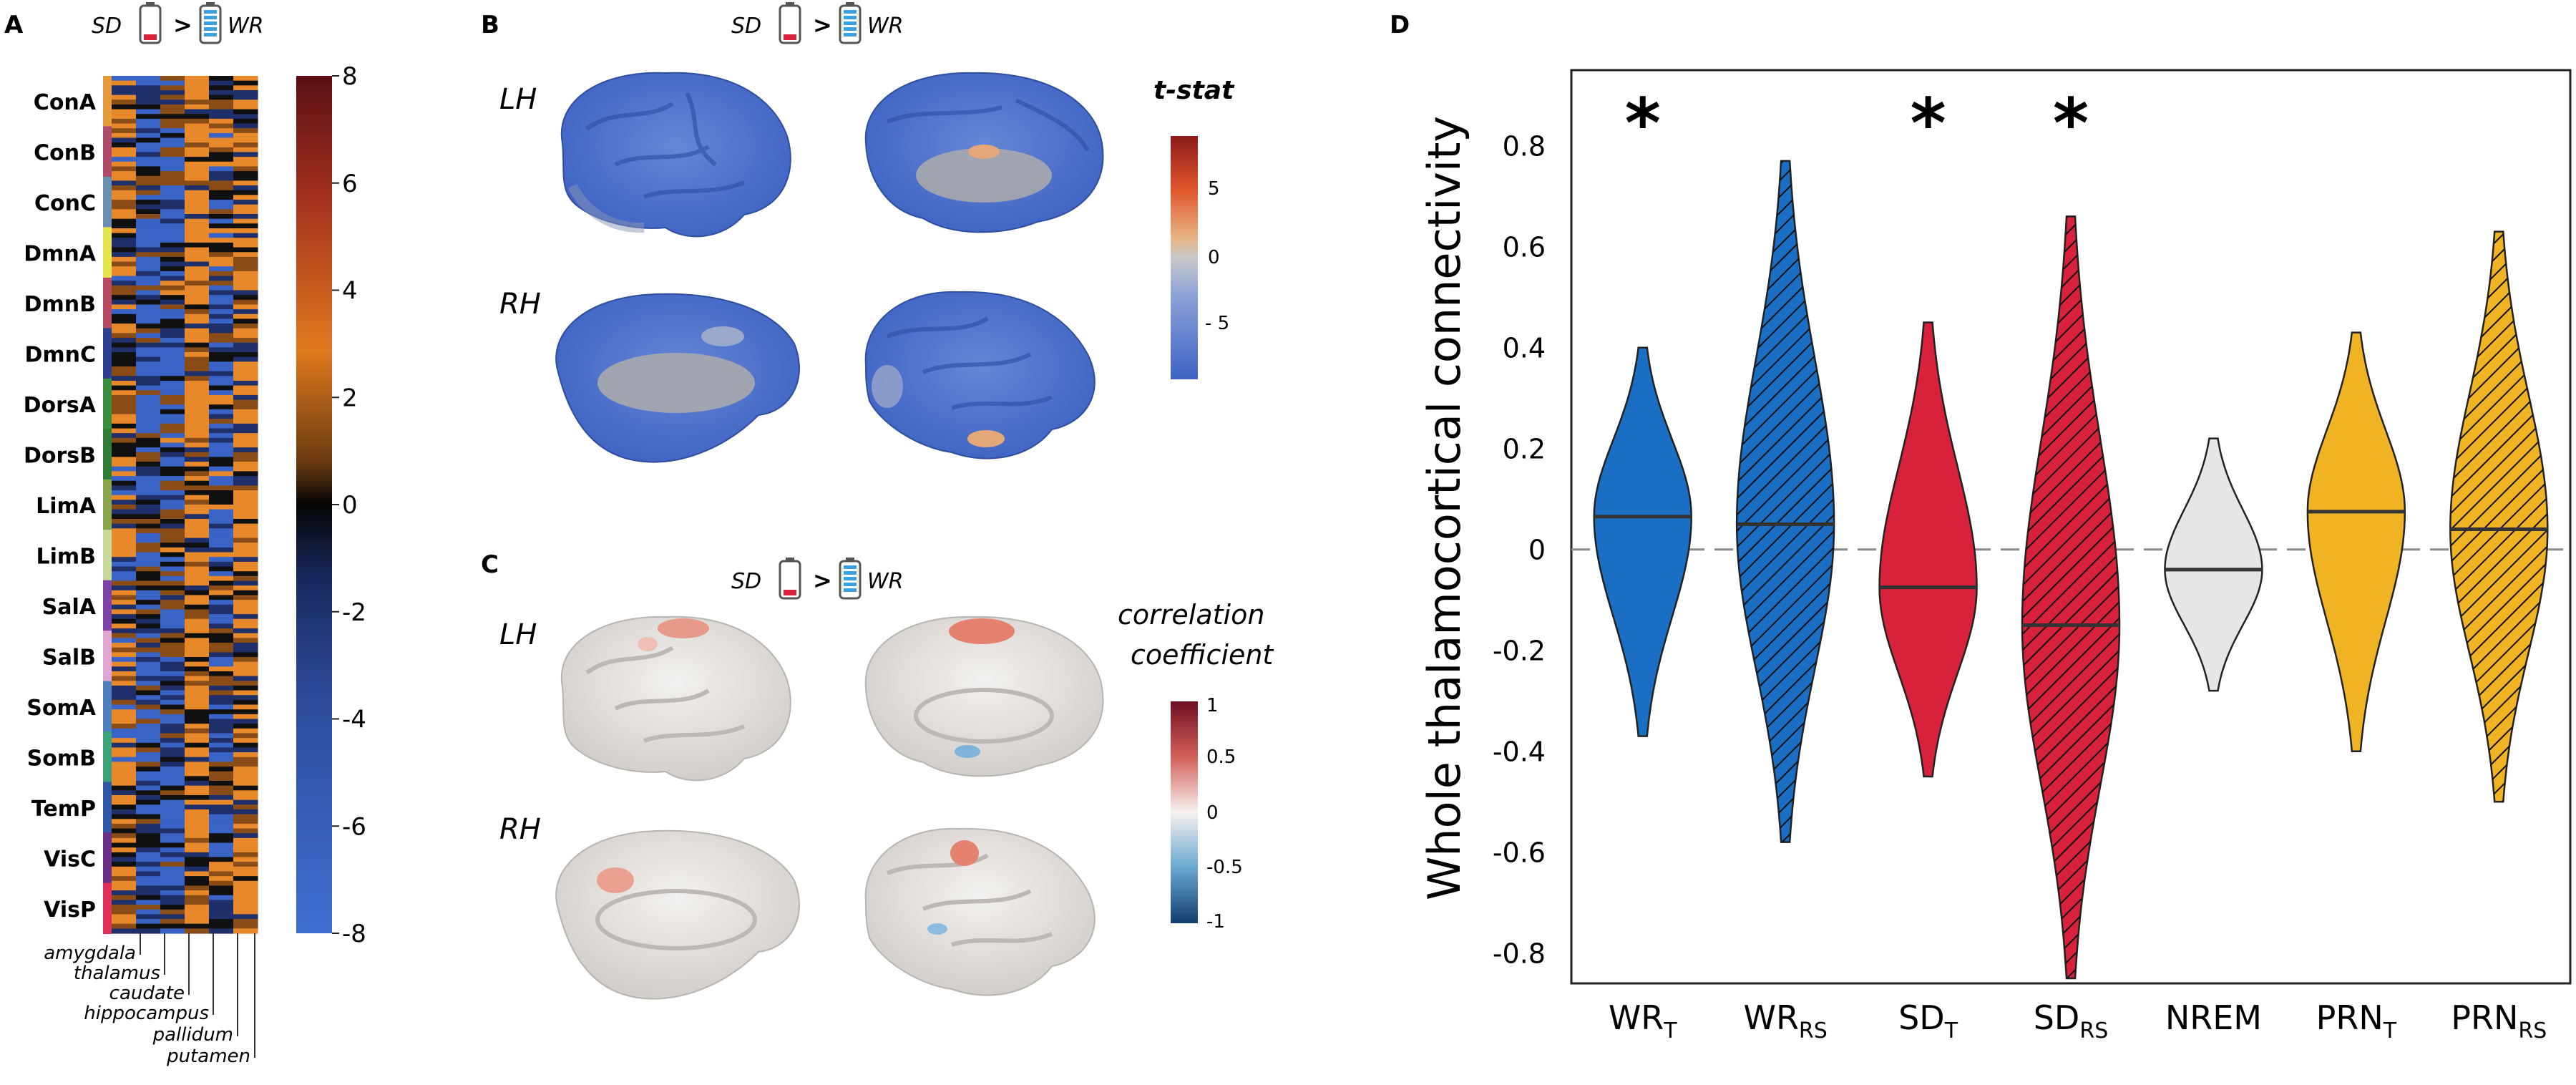 The image size is (2576, 1085). I want to click on colorbar-c-tick: -1, so click(1215, 922).